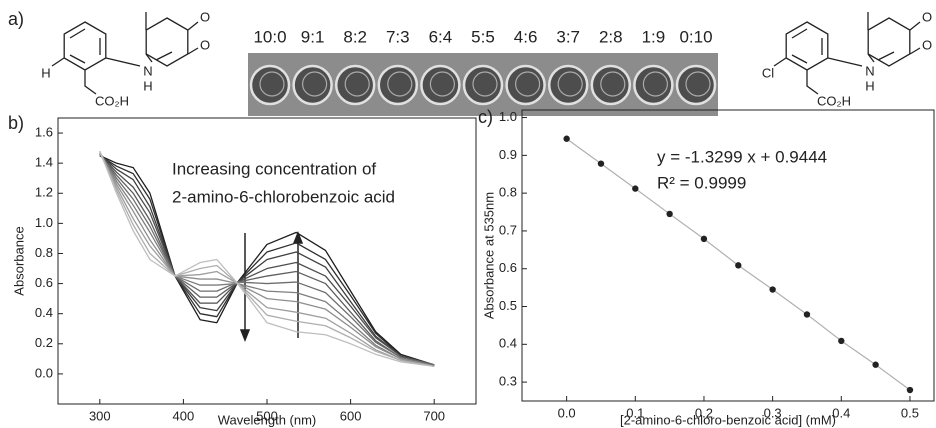 The image size is (936, 428). What do you see at coordinates (773, 412) in the screenshot?
I see `x-tick-label: 0.3` at bounding box center [773, 412].